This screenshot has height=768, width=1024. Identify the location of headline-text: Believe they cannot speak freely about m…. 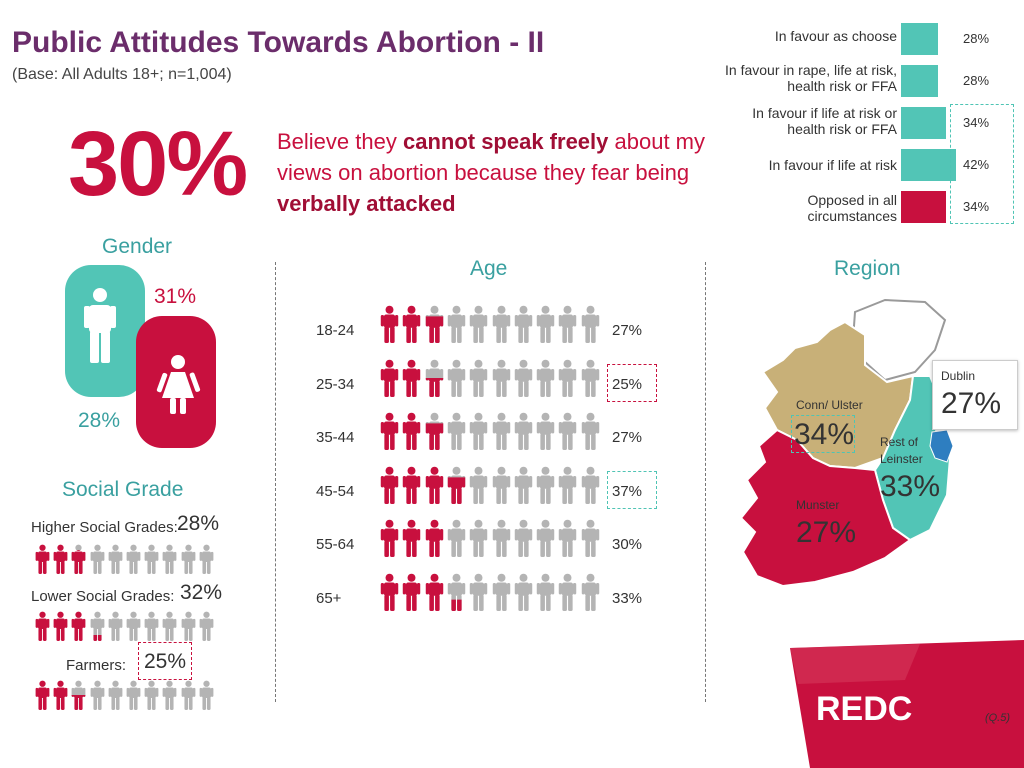
(492, 172).